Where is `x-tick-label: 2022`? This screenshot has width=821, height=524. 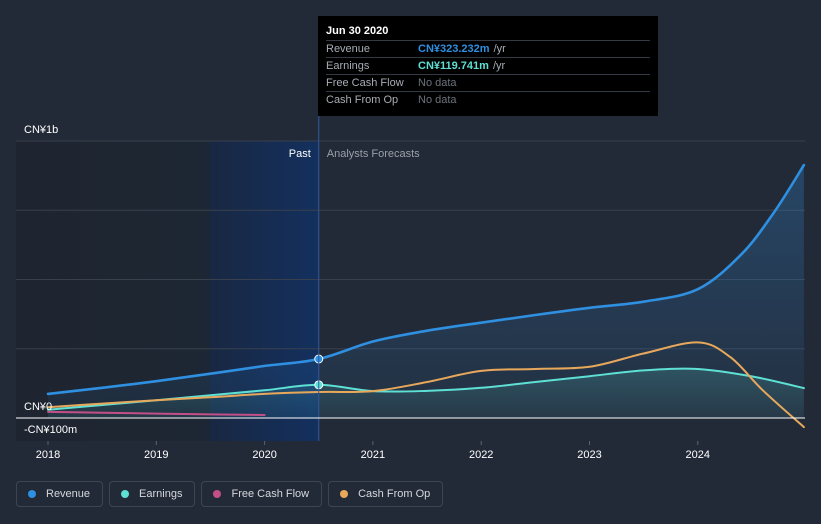
x-tick-label: 2022 is located at coordinates (481, 455).